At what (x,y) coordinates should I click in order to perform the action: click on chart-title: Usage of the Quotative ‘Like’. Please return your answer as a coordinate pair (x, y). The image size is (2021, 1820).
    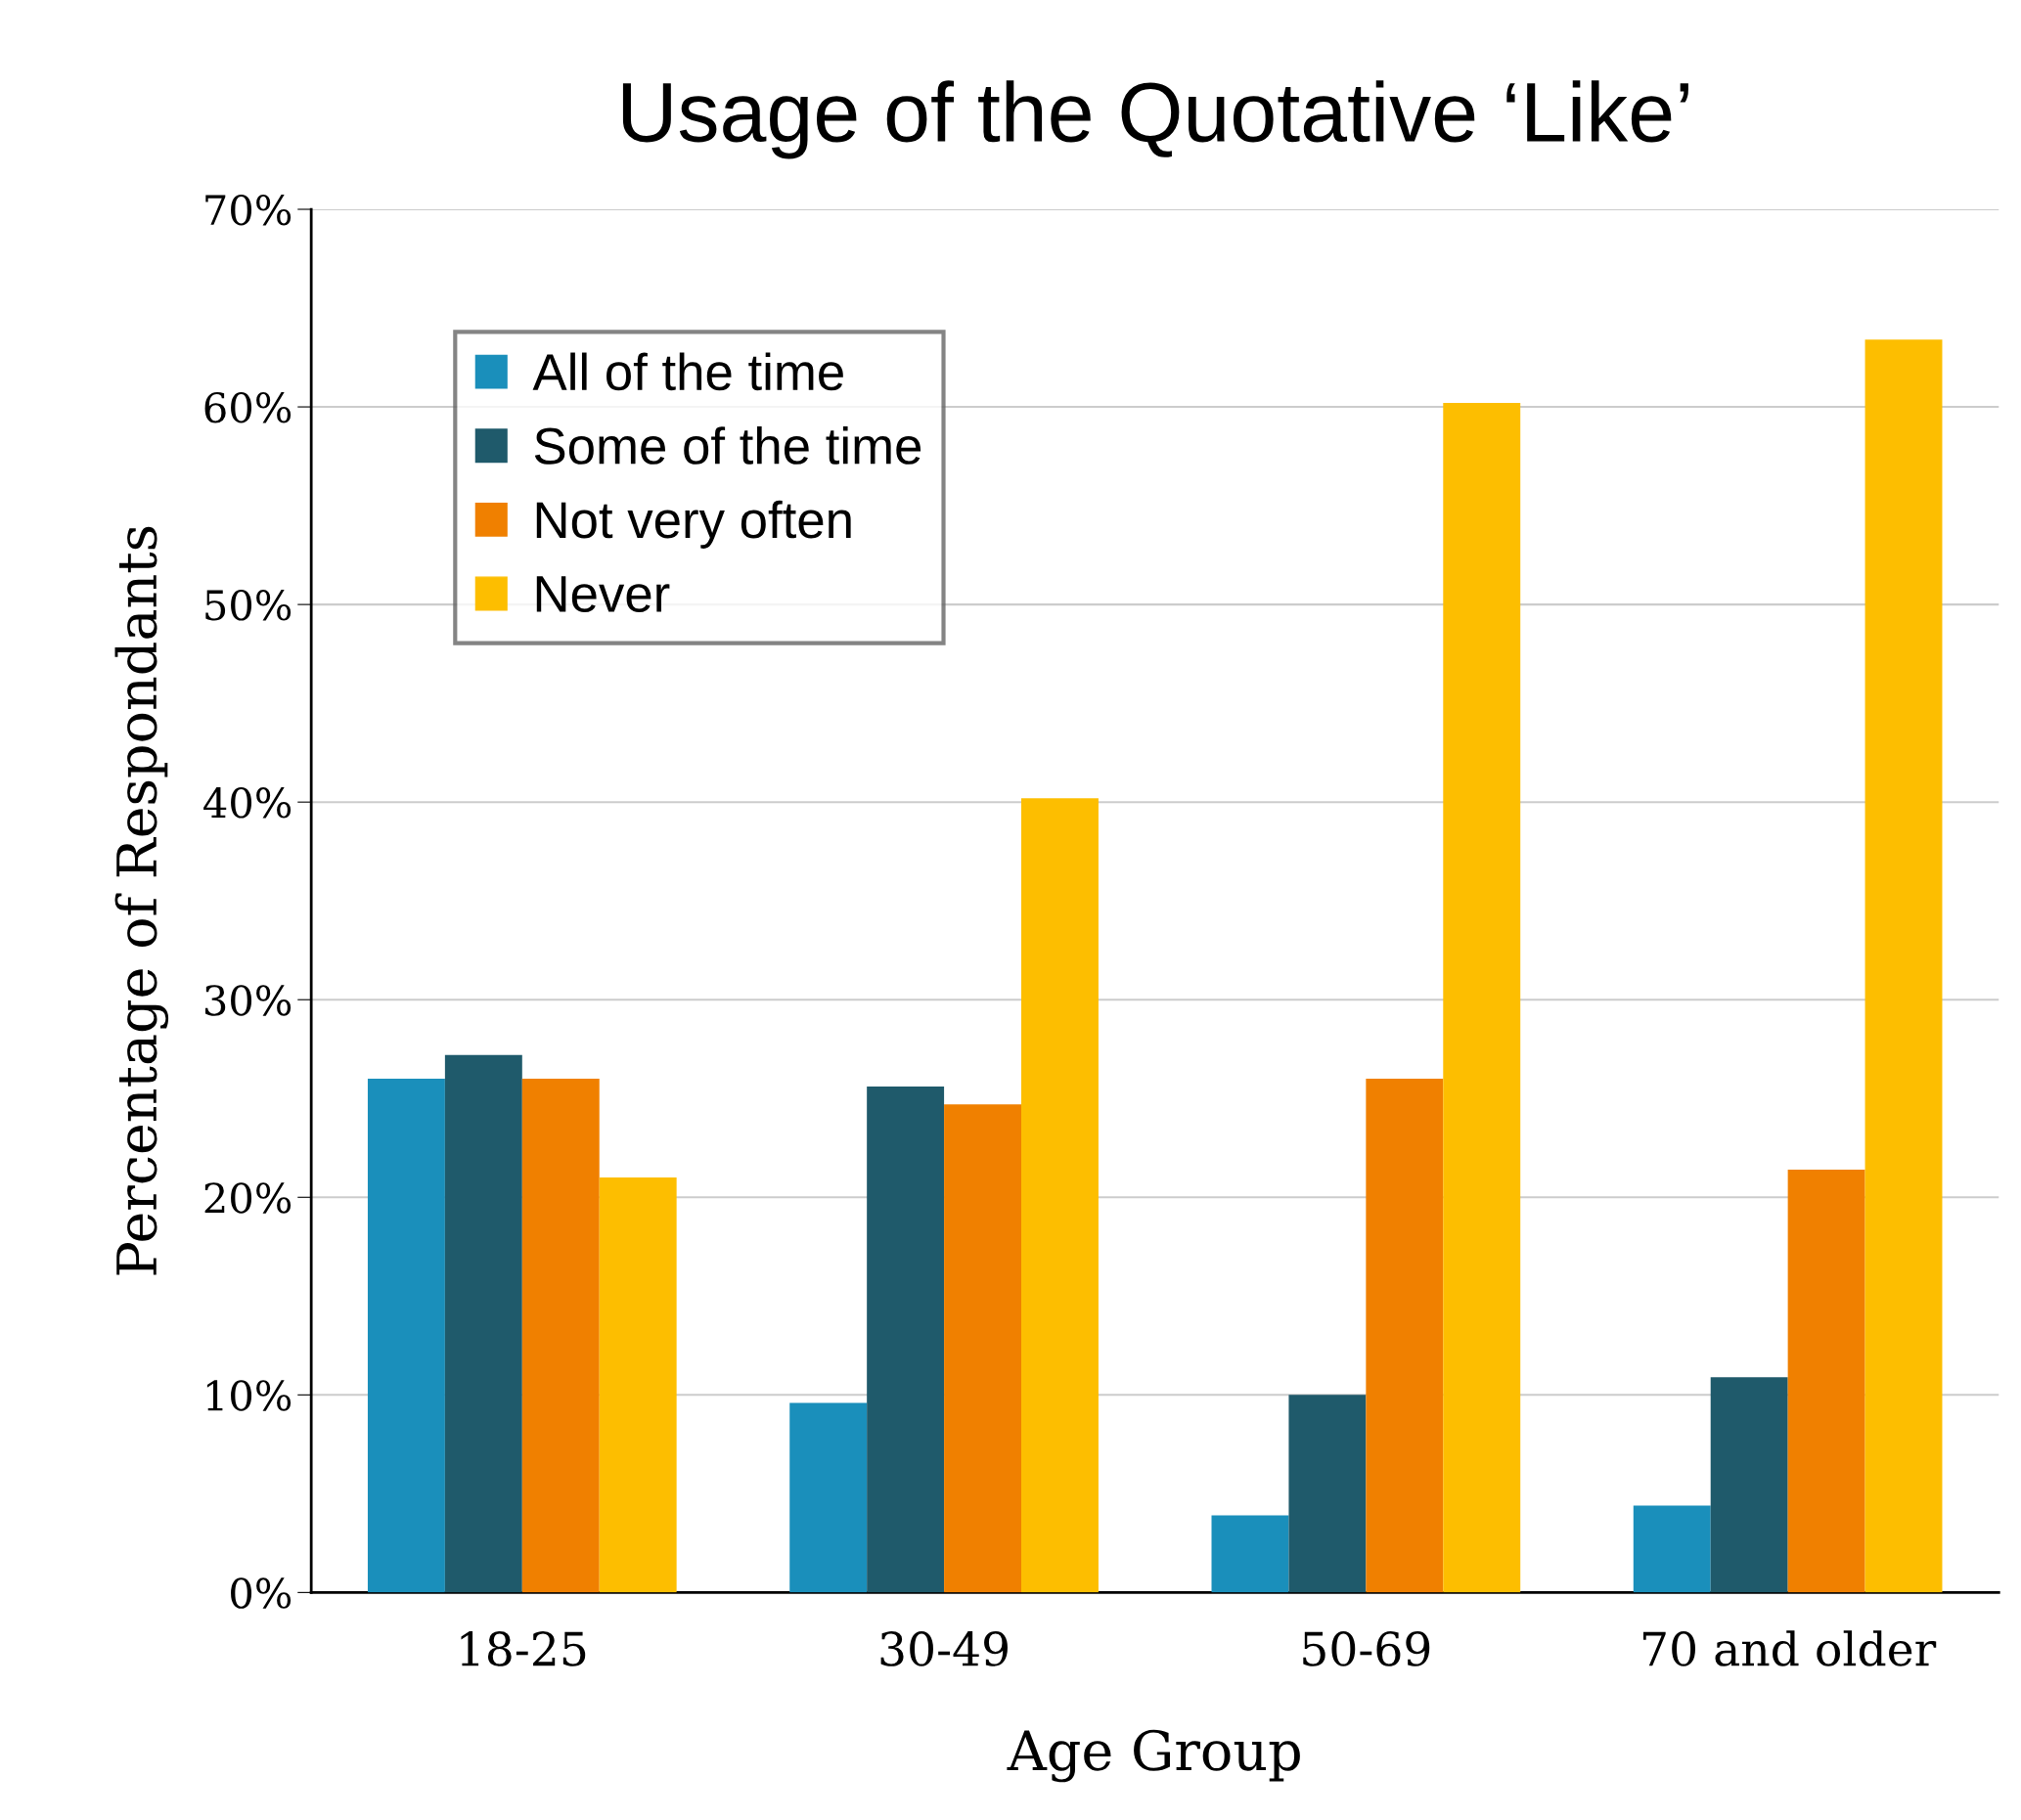
    Looking at the image, I should click on (1155, 119).